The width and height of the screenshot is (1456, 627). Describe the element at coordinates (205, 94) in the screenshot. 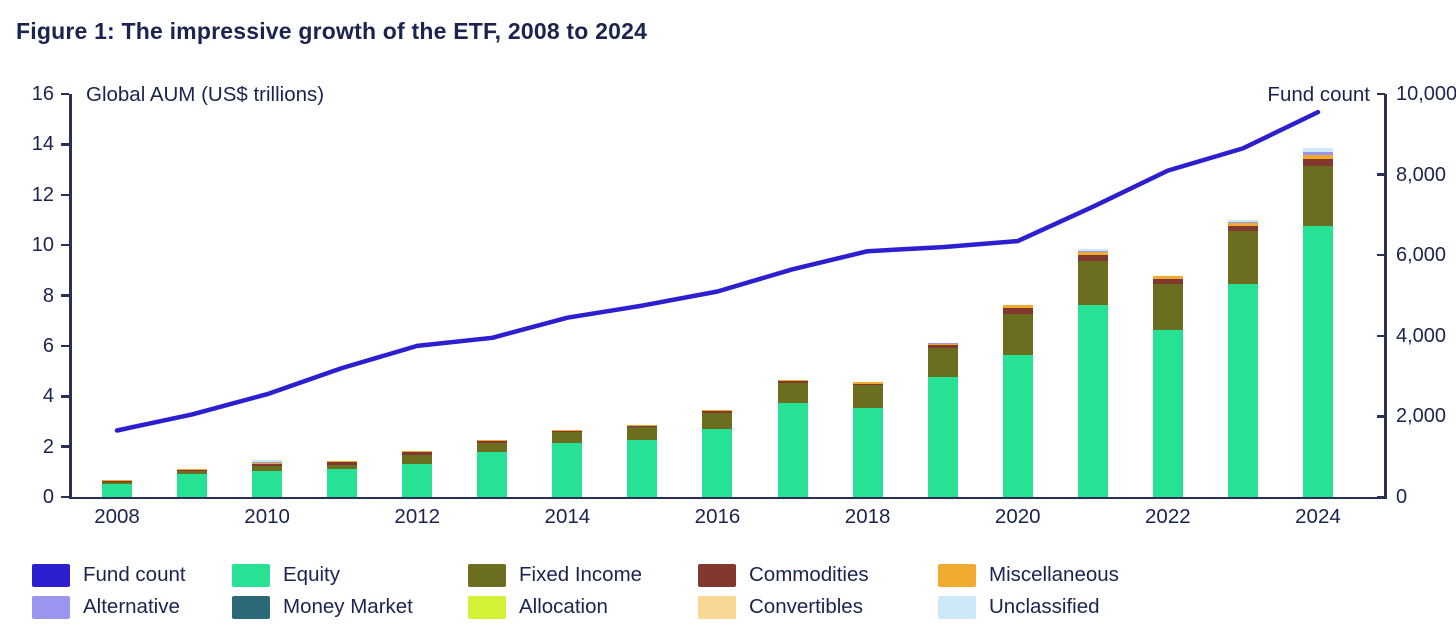

I see `left-axis-title: Global AUM (US$ trillions)` at that location.